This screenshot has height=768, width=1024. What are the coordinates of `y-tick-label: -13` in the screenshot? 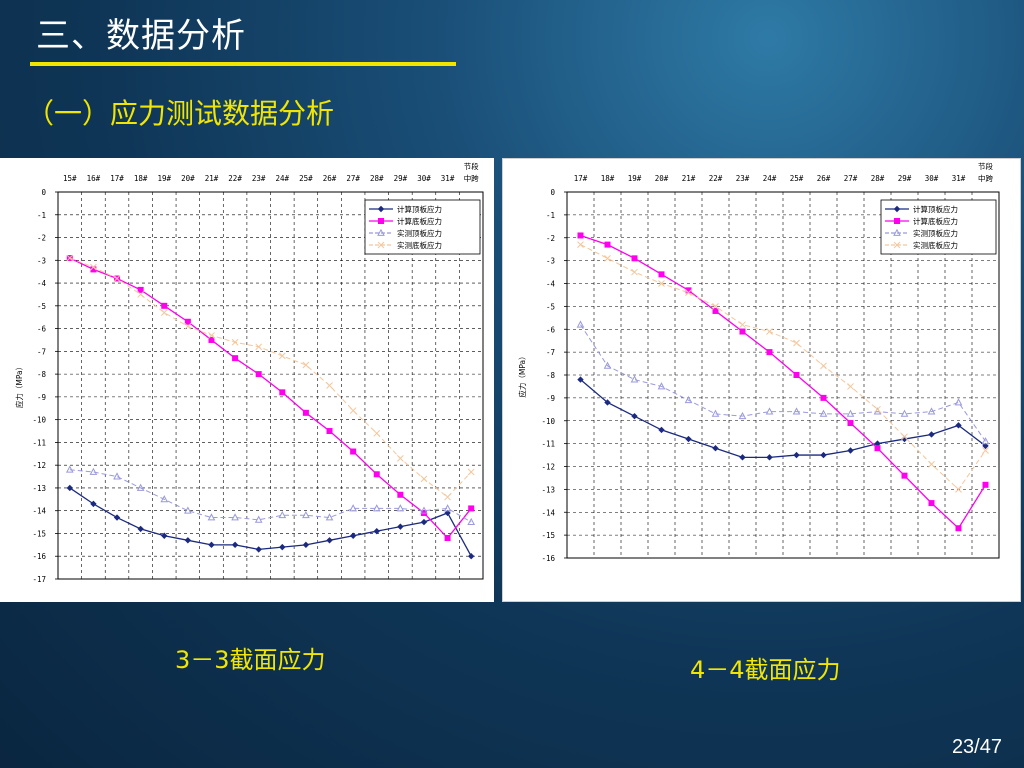 It's located at (548, 489).